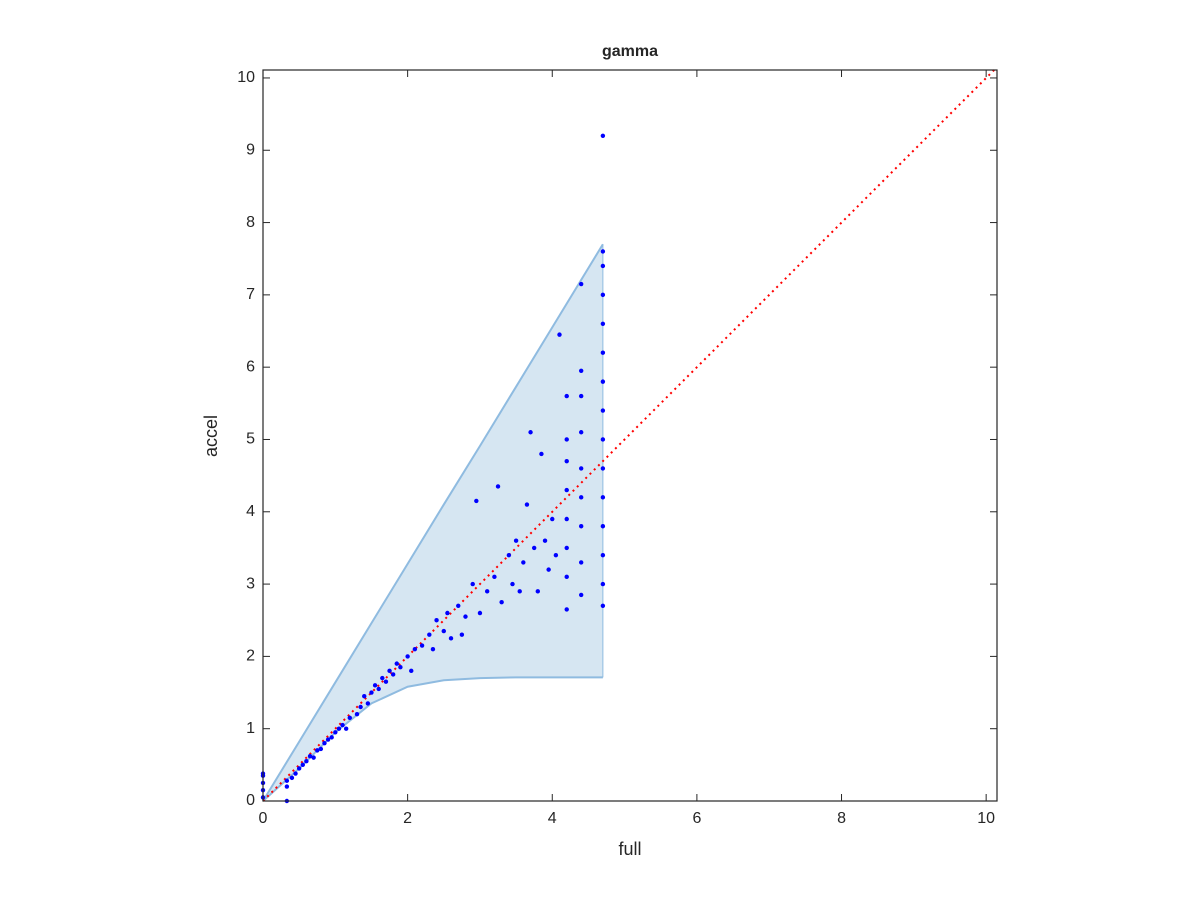  I want to click on x-tick-label: 6, so click(696, 818).